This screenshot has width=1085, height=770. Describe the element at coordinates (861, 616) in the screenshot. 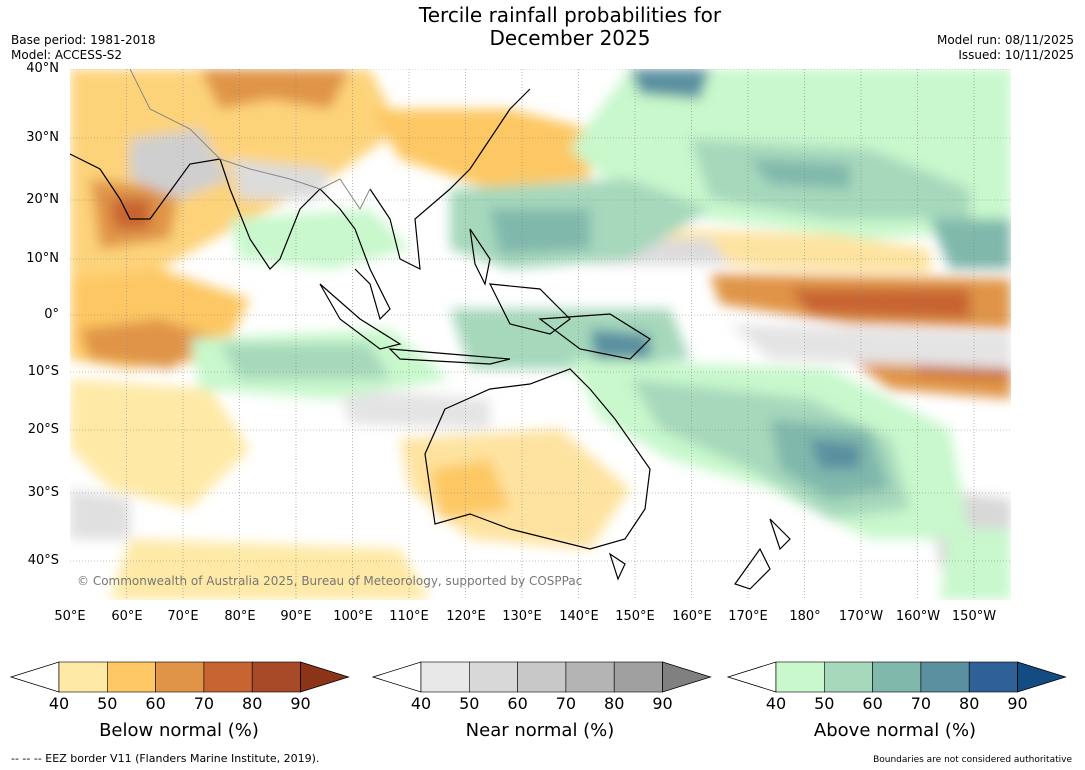

I see `lon-label: 170°W` at that location.